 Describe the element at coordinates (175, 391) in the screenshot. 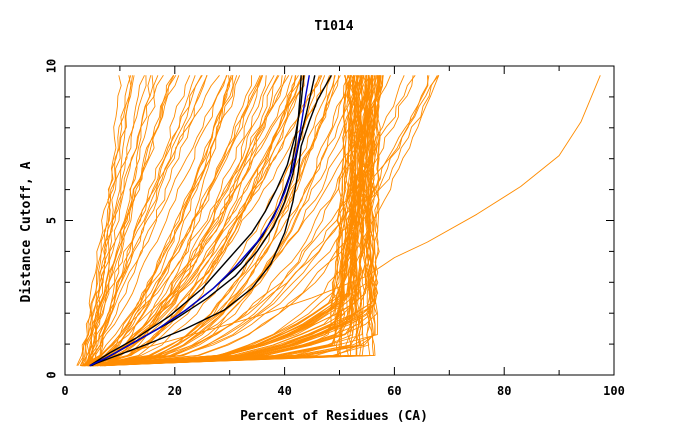

I see `x-tick-label: 20` at that location.